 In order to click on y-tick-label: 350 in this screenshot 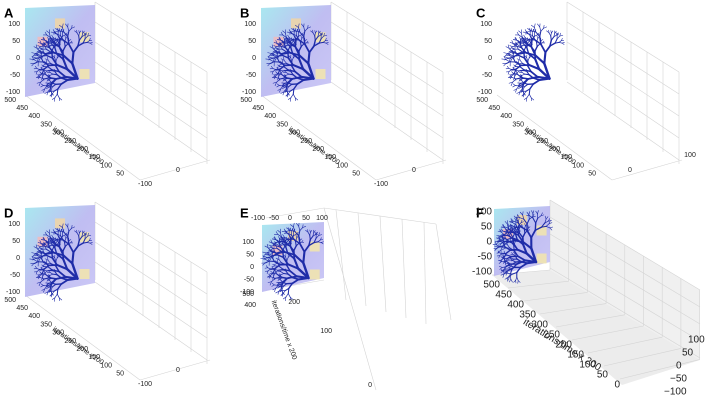, I will do `click(518, 124)`.